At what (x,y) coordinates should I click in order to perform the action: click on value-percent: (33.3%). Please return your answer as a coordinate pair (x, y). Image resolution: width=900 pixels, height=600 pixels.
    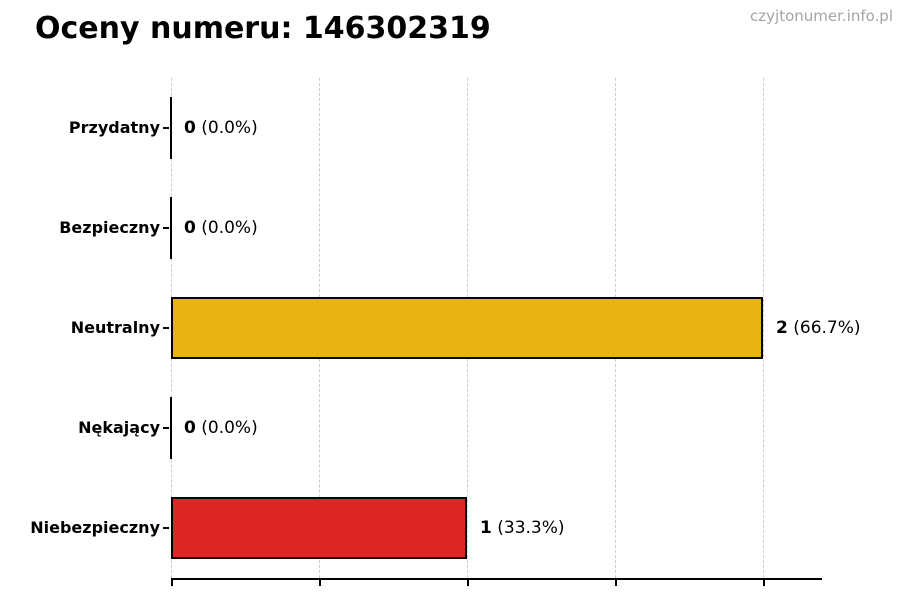
    Looking at the image, I should click on (528, 528).